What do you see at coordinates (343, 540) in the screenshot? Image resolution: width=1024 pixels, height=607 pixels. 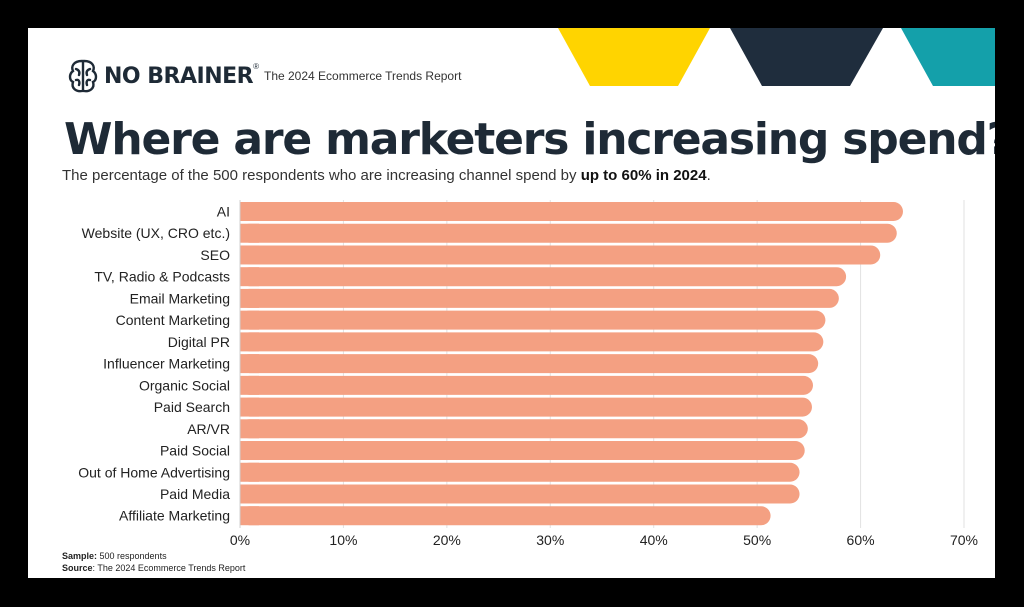 I see `x-tick-label: 10%` at bounding box center [343, 540].